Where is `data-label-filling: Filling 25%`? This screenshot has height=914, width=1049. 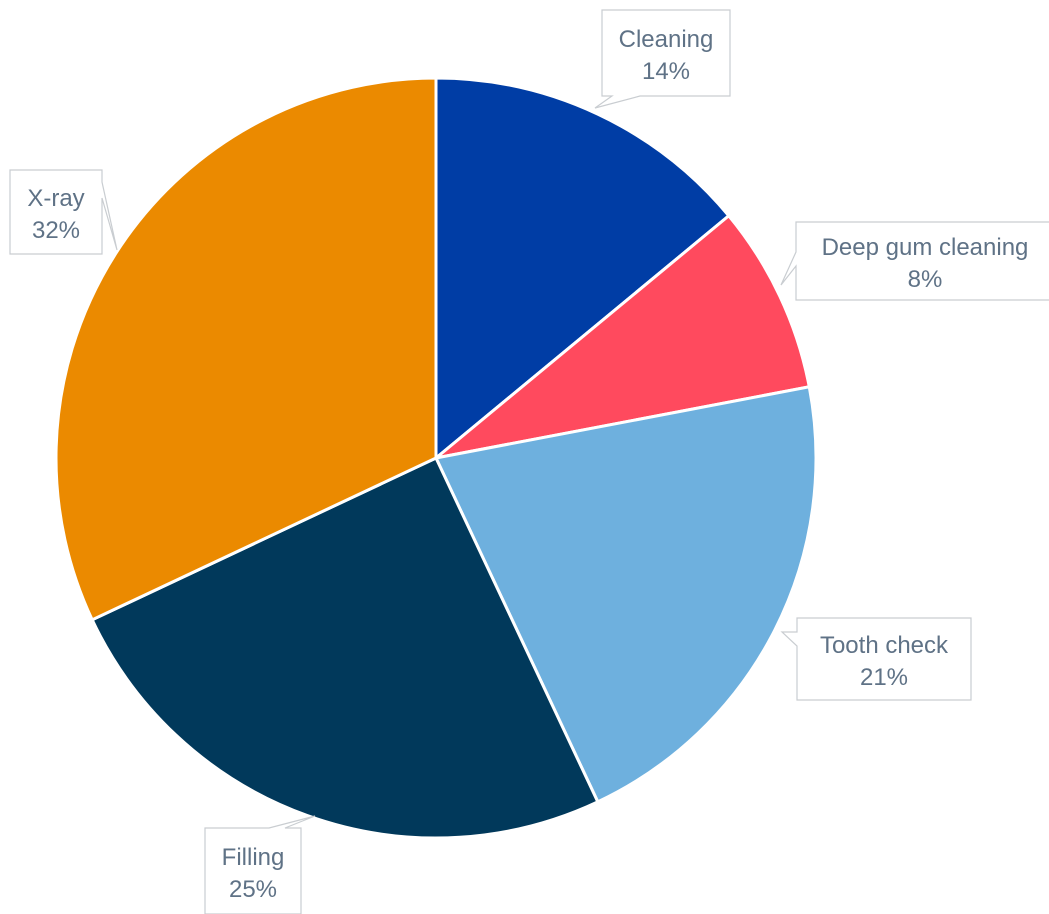
data-label-filling: Filling 25% is located at coordinates (260, 864).